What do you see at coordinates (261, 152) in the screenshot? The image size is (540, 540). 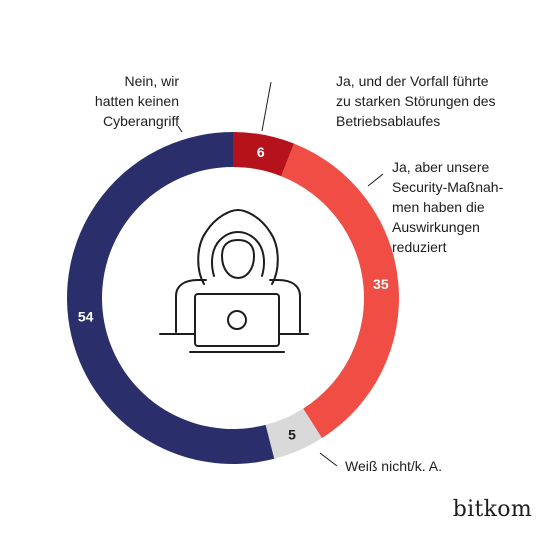 I see `donut-value-label-0: 6` at bounding box center [261, 152].